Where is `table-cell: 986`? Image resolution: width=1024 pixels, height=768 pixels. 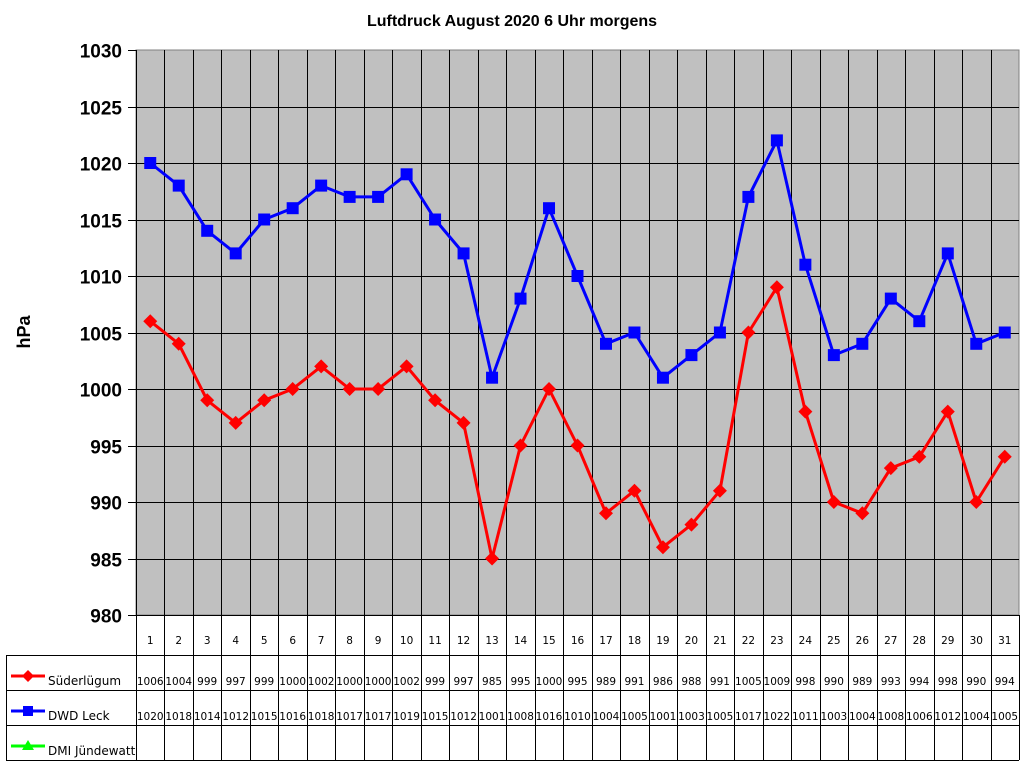 table-cell: 986 is located at coordinates (663, 682).